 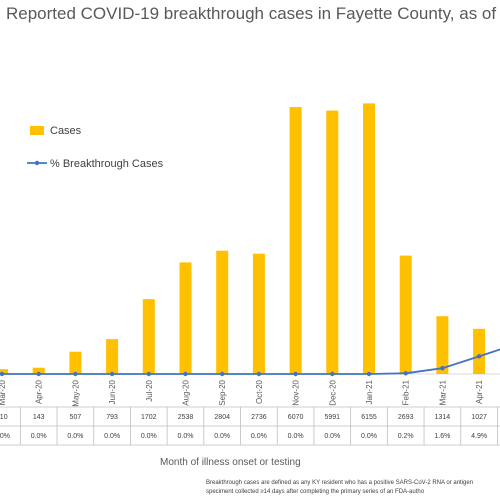 I want to click on x-axis-title: Month of illness onset or testing, so click(x=230, y=462).